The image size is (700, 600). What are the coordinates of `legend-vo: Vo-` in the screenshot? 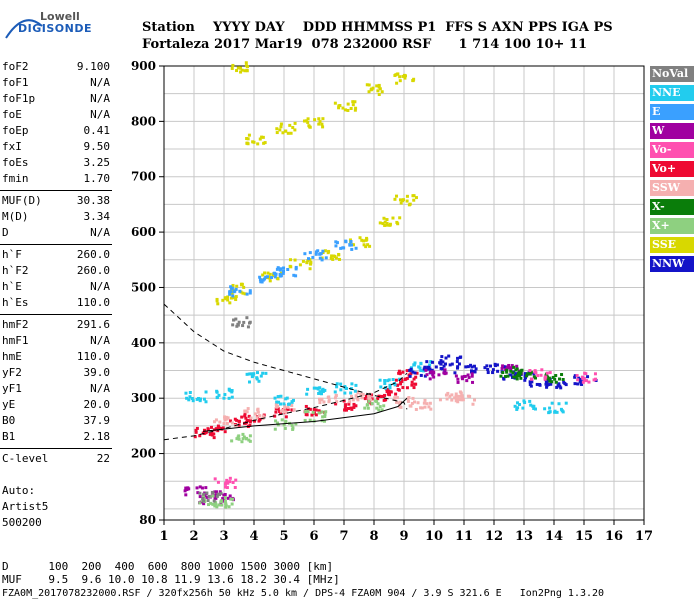 It's located at (672, 150).